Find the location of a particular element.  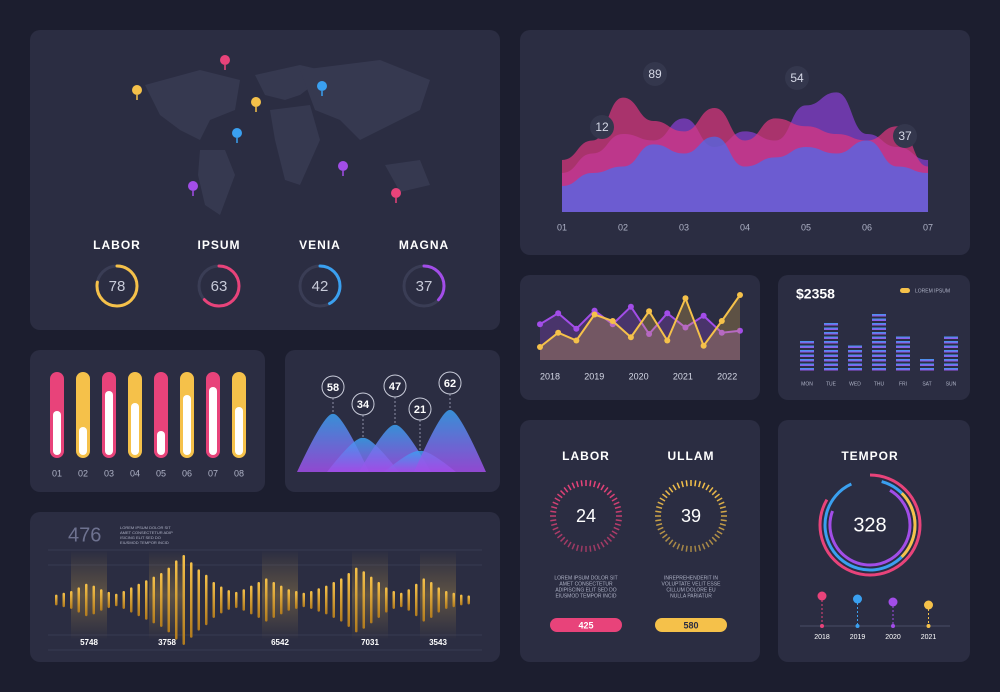

x-tick-label: 2019 is located at coordinates (594, 376).